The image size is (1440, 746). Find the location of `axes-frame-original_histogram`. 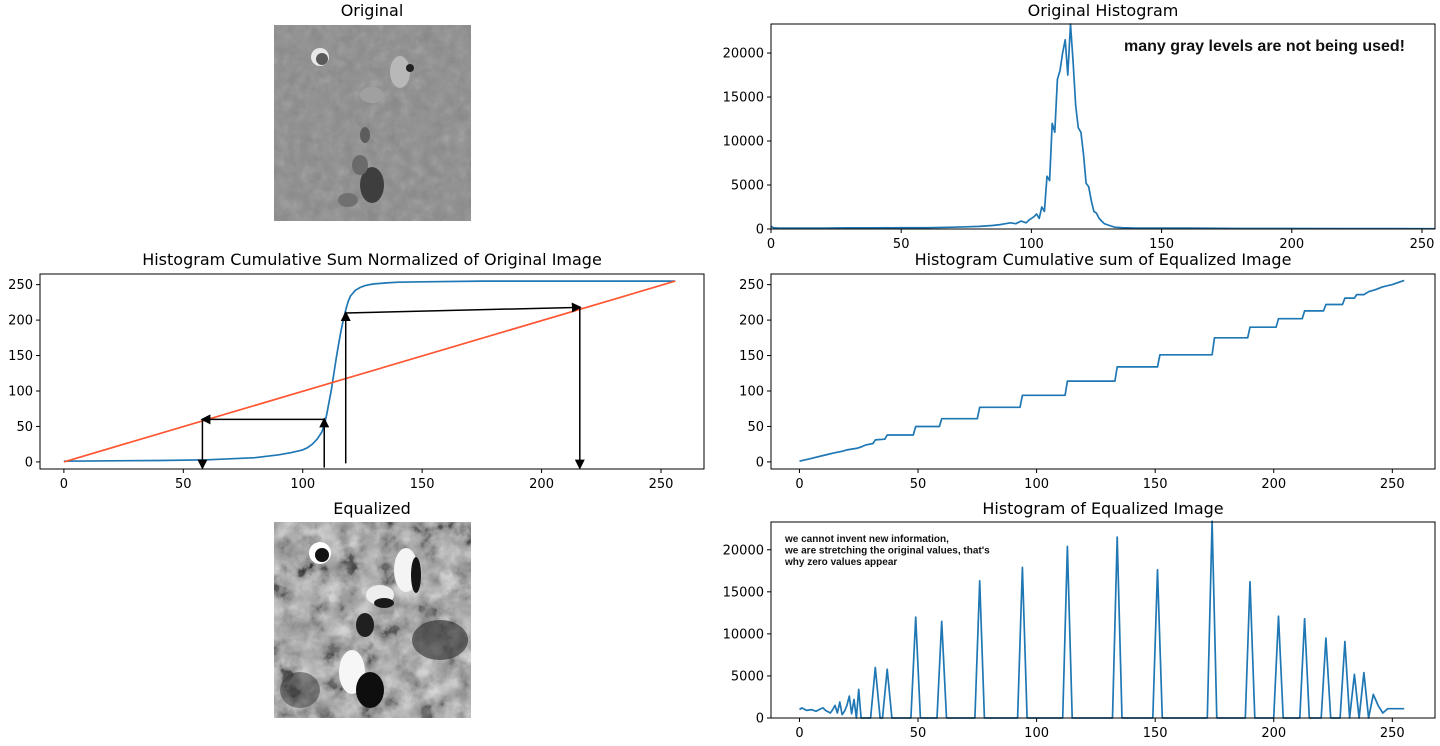

axes-frame-original_histogram is located at coordinates (1103, 126).